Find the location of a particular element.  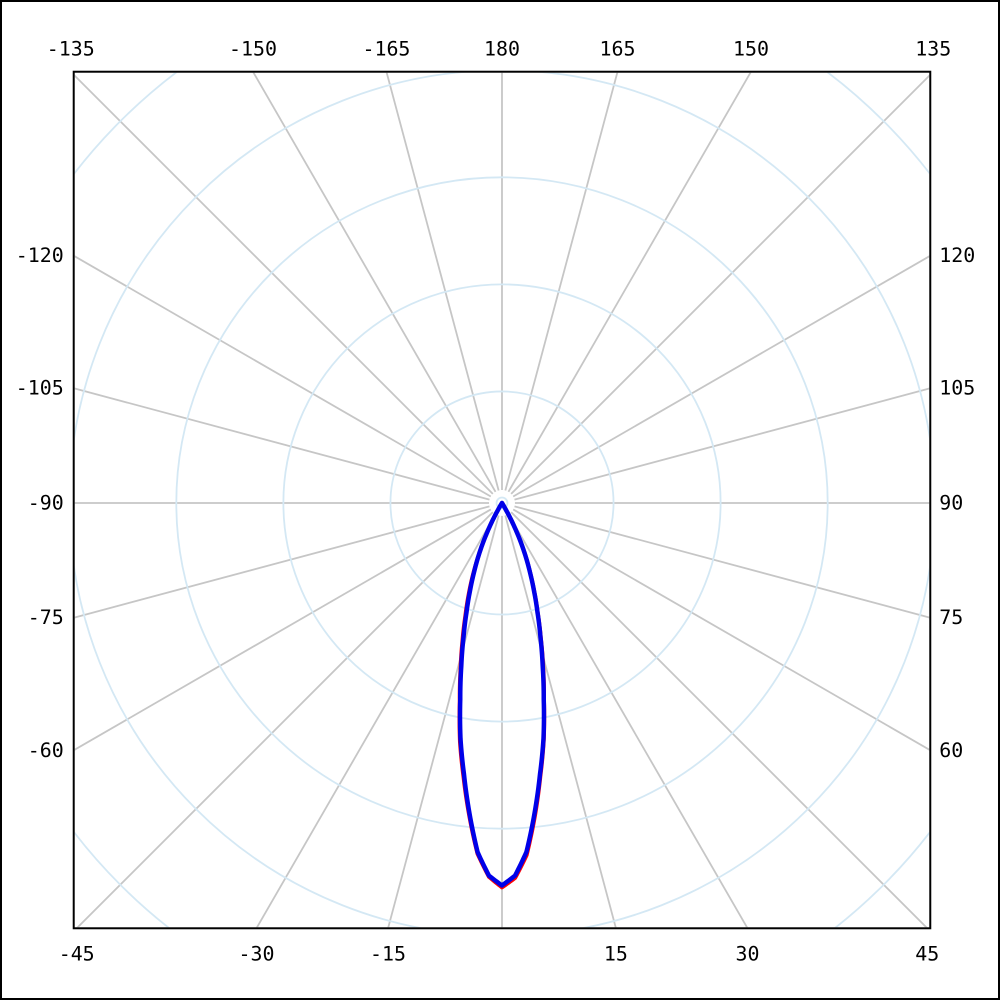

series-layer is located at coordinates (502, 695).